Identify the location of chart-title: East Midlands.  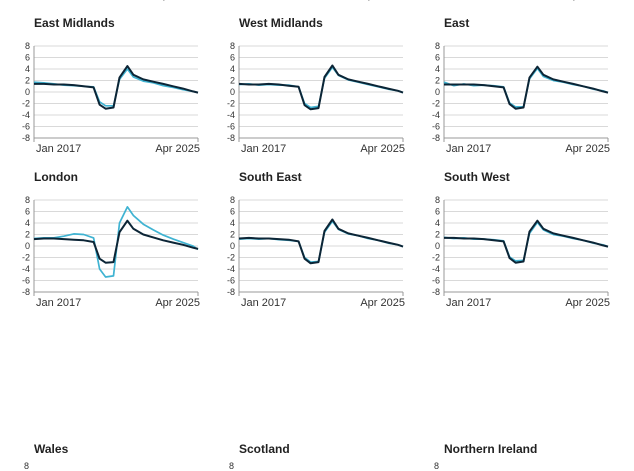
(74, 23).